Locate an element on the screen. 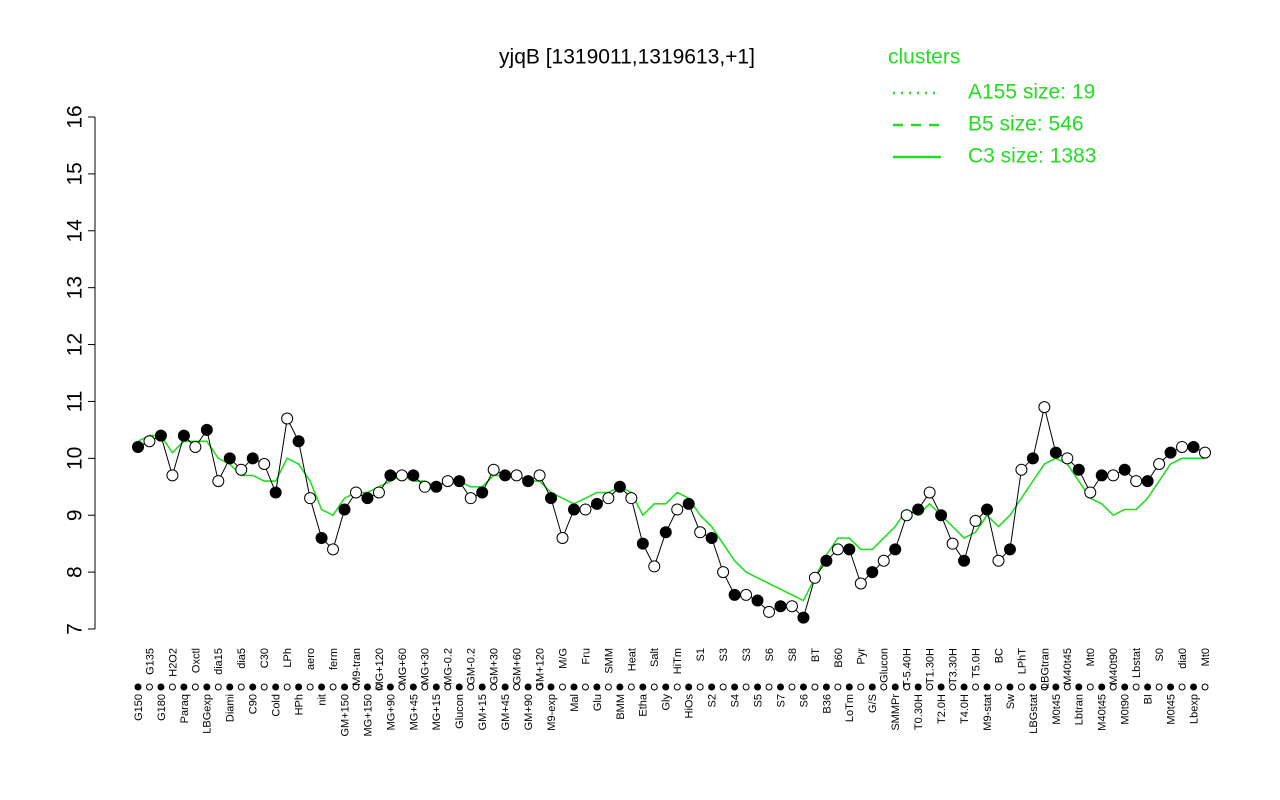 This screenshot has width=1280, height=800. x-tick-label: dia5 is located at coordinates (242, 658).